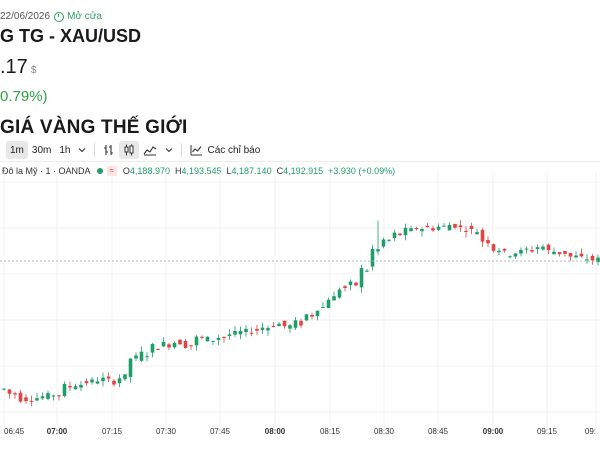  Describe the element at coordinates (17, 150) in the screenshot. I see `interval-1m-button: 1m` at that location.